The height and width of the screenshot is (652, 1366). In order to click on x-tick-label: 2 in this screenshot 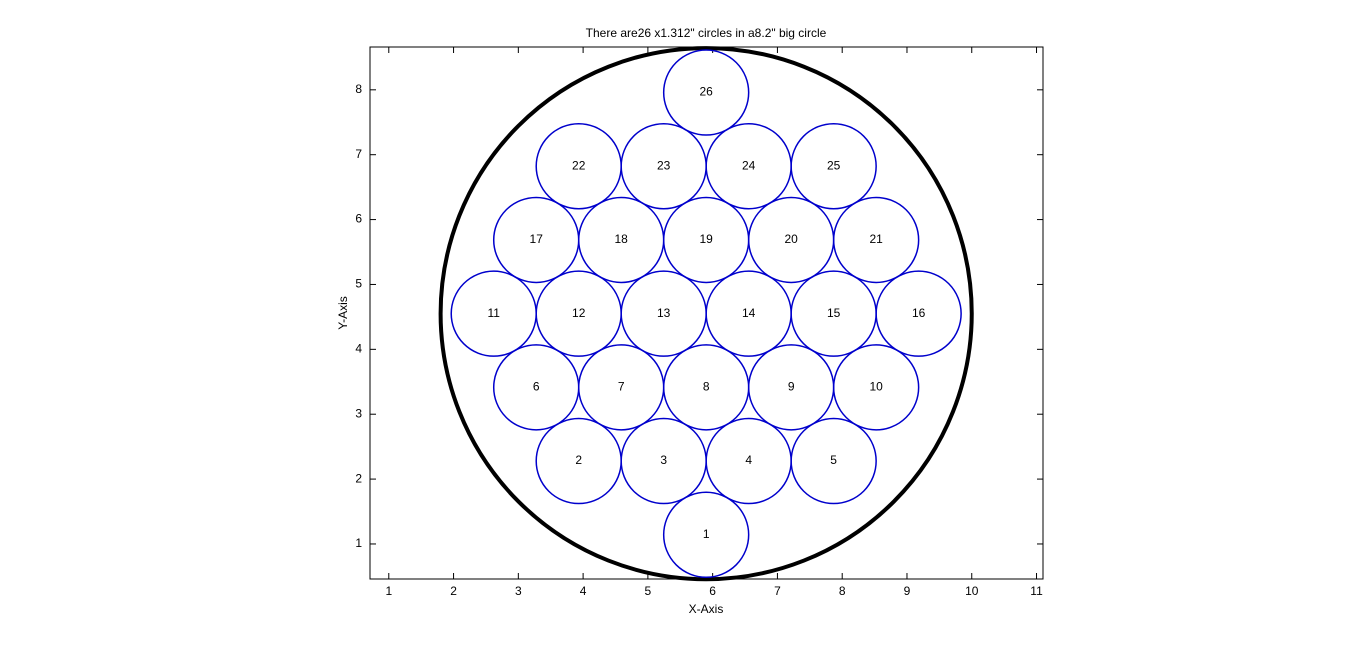, I will do `click(453, 591)`.